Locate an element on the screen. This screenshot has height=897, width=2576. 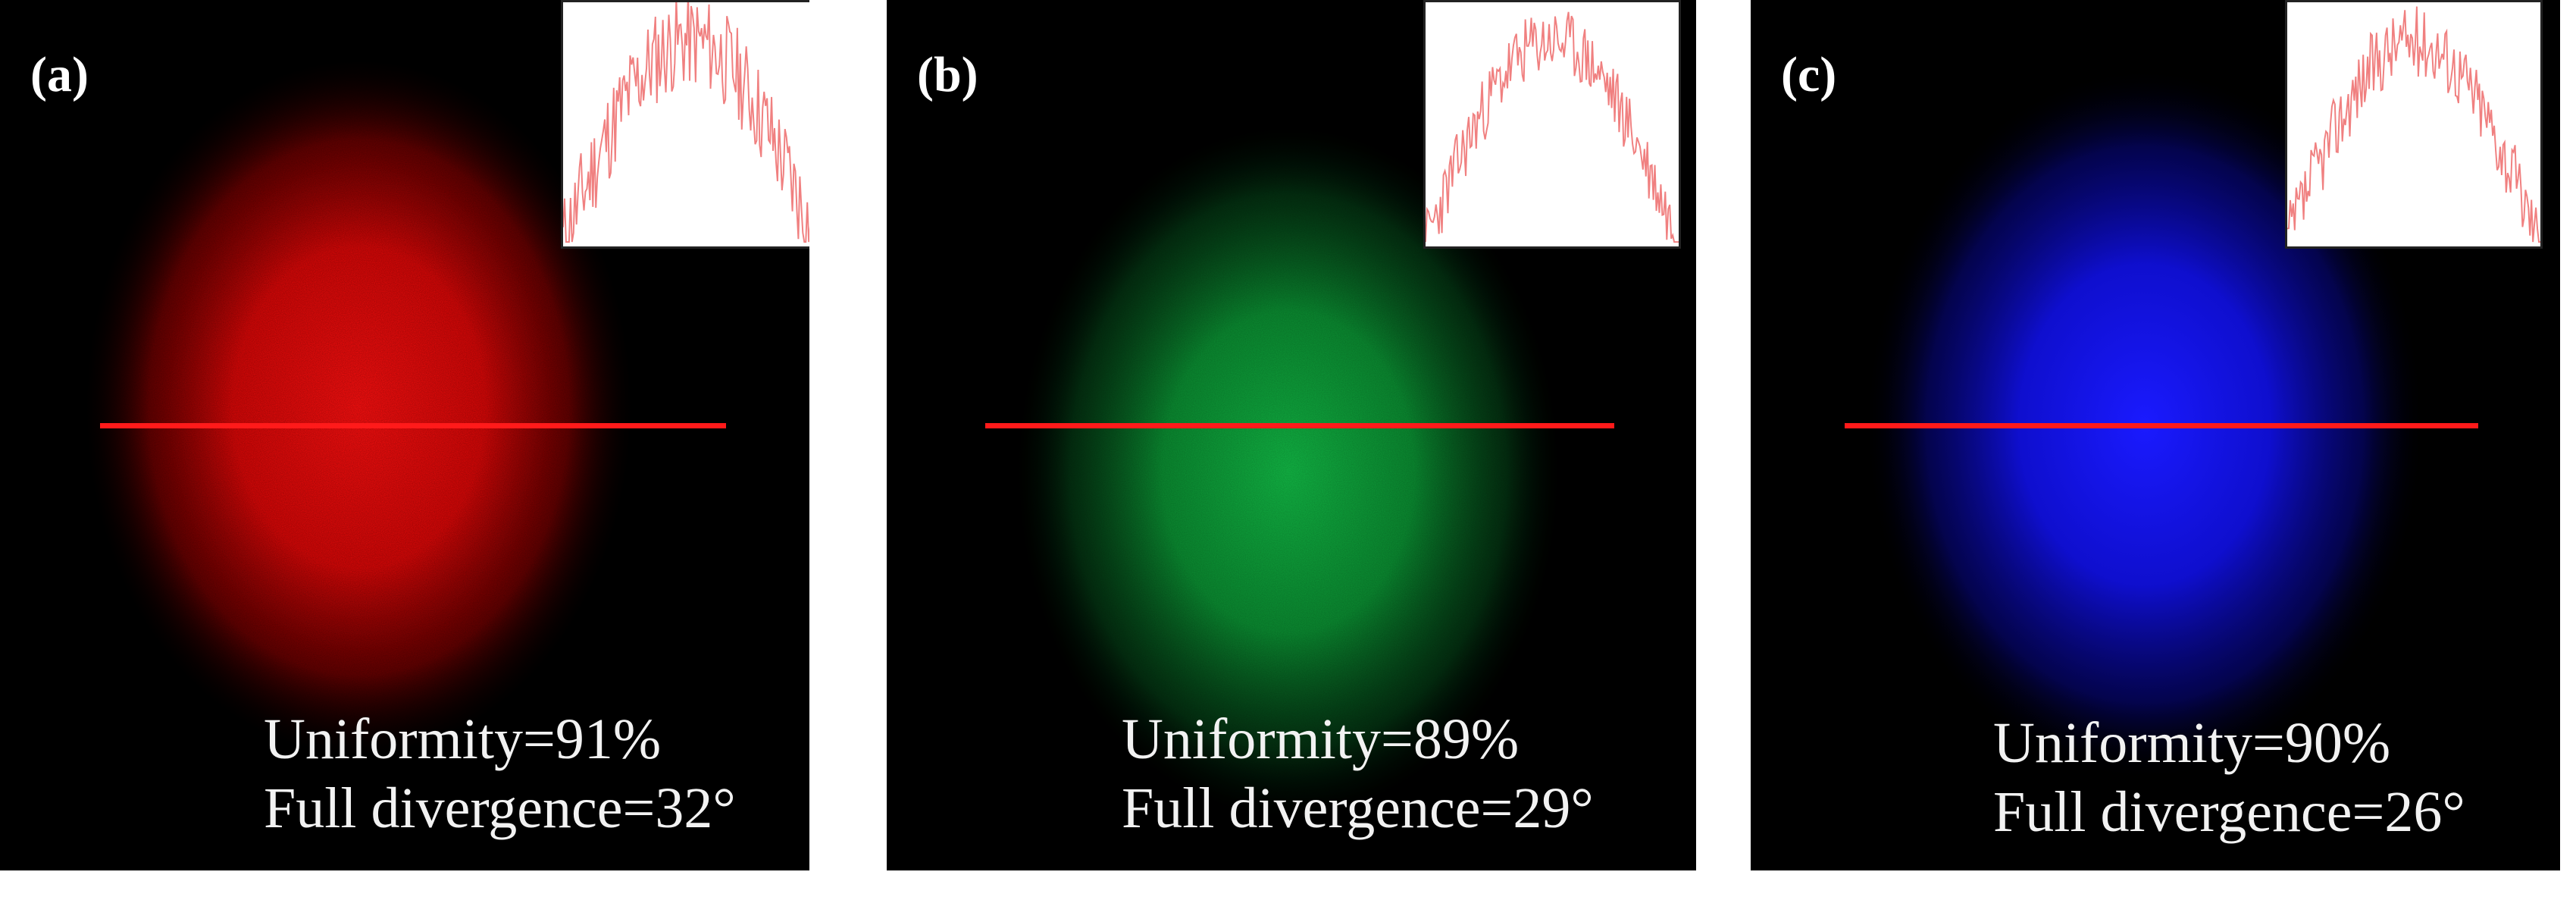
caption: Uniformity=91% Full divergence=32° is located at coordinates (500, 774).